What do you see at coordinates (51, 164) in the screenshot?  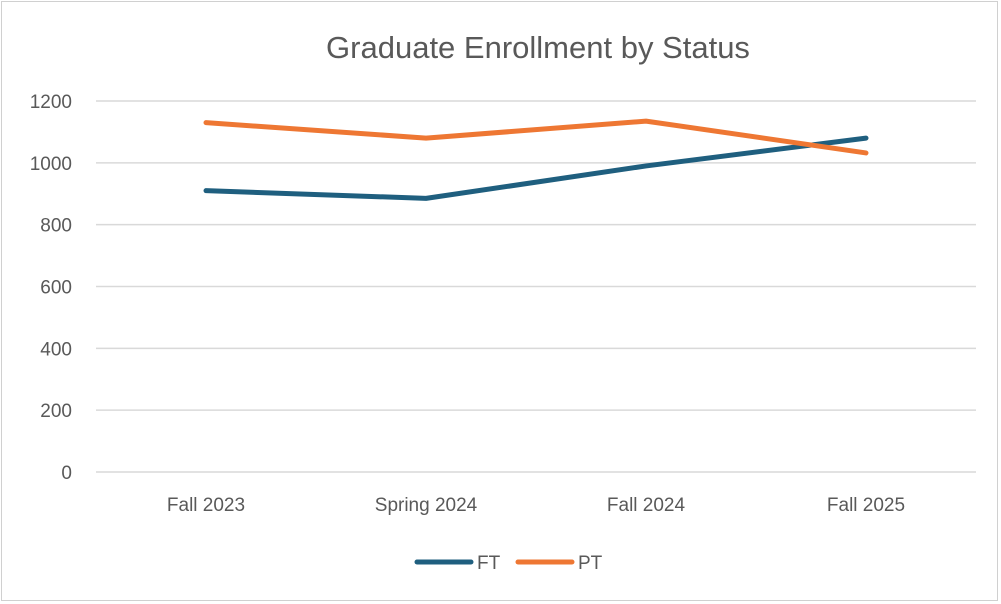 I see `y-tick-label: 1000` at bounding box center [51, 164].